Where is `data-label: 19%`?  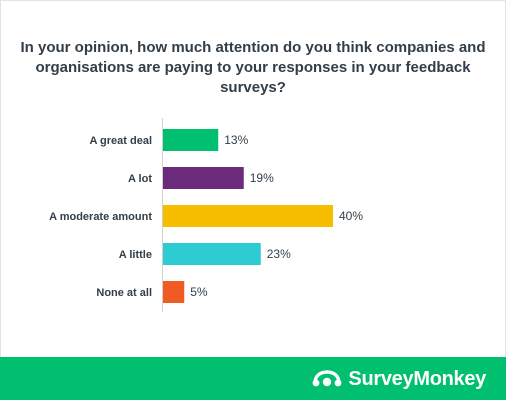 data-label: 19% is located at coordinates (262, 178).